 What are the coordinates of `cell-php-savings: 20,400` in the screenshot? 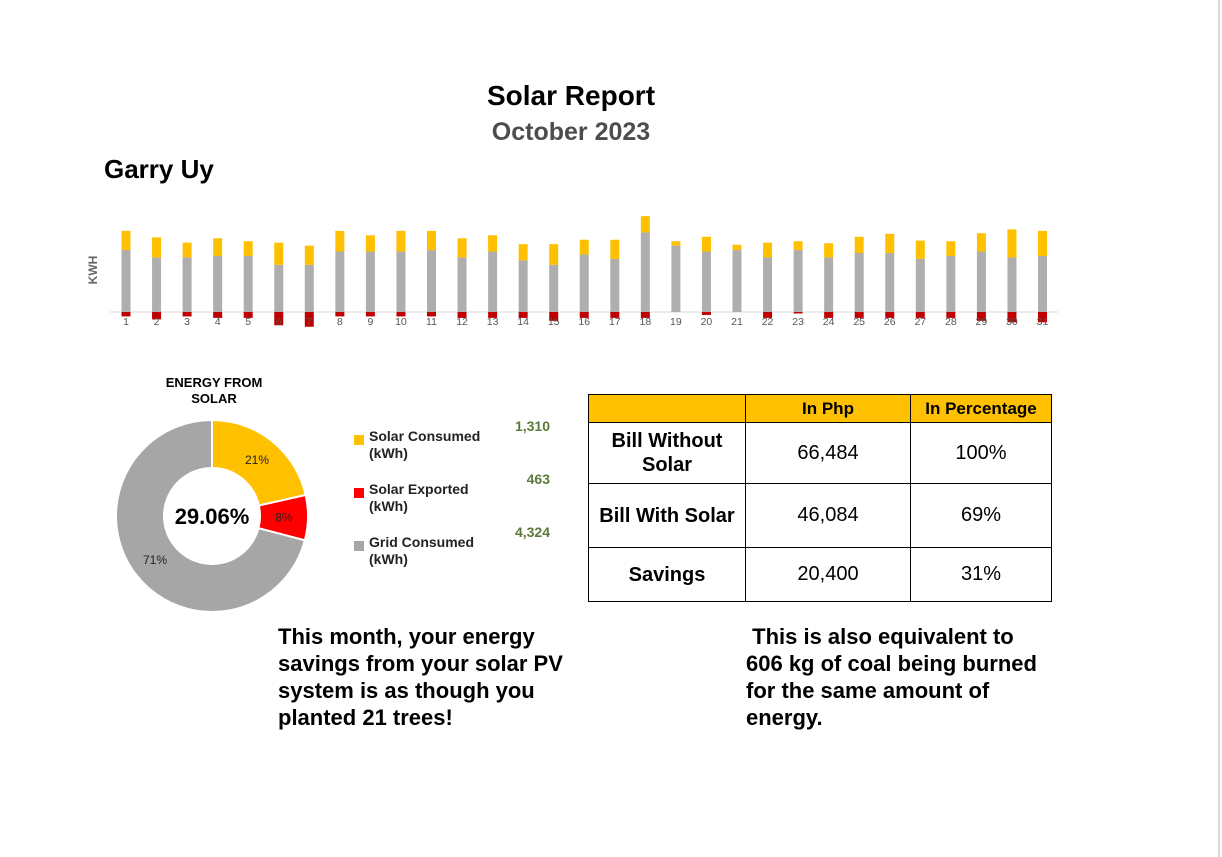 It's located at (828, 574).